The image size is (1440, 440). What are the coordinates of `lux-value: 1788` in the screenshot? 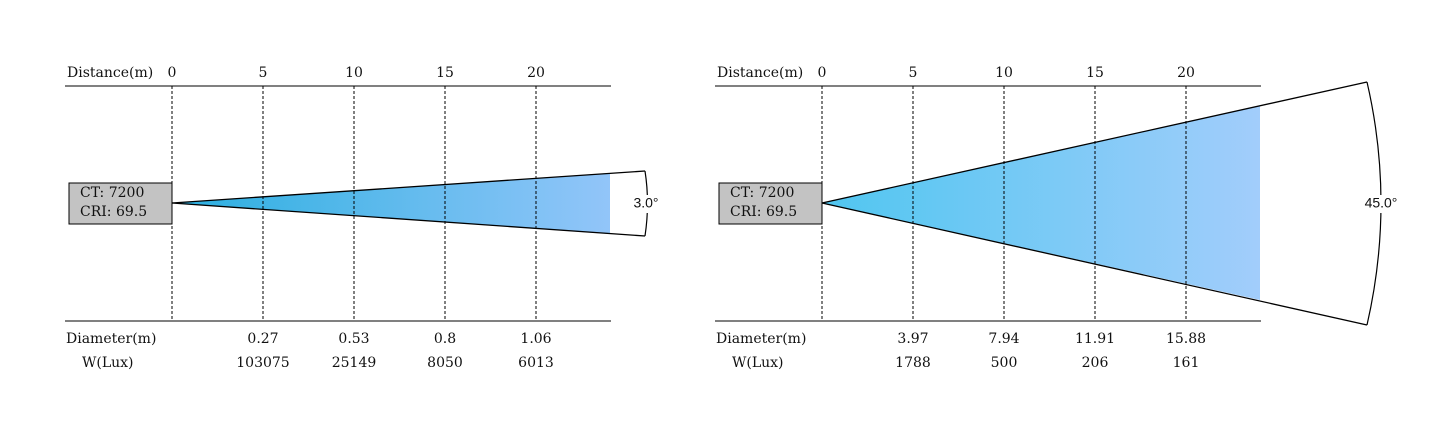 It's located at (913, 363).